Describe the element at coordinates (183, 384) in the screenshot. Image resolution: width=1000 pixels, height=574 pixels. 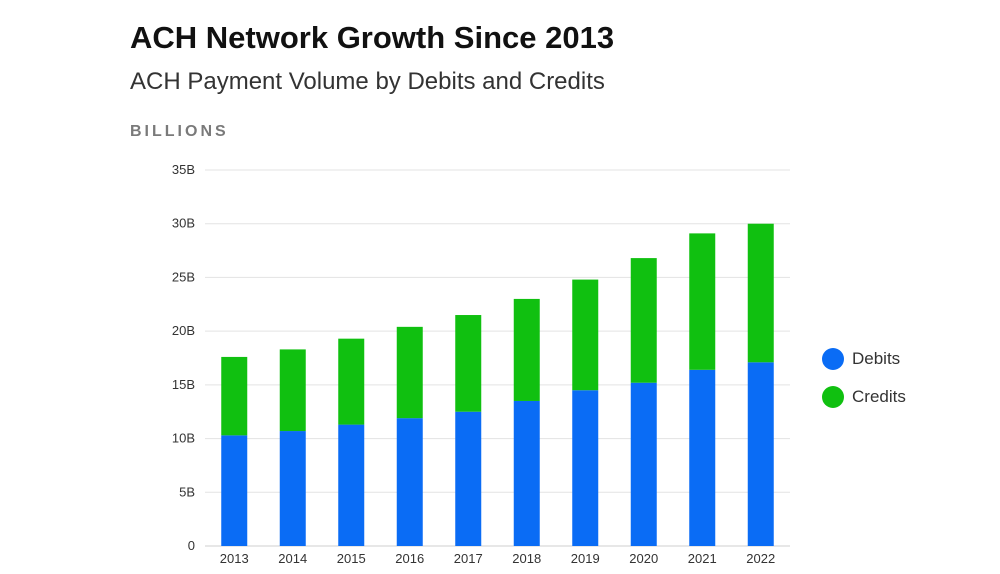
I see `y-tick-label: 15B` at that location.